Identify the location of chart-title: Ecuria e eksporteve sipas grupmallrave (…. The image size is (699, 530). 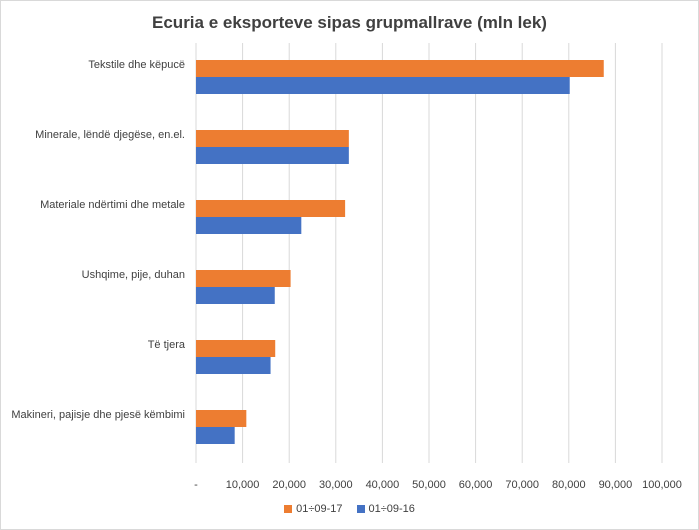
(349, 22).